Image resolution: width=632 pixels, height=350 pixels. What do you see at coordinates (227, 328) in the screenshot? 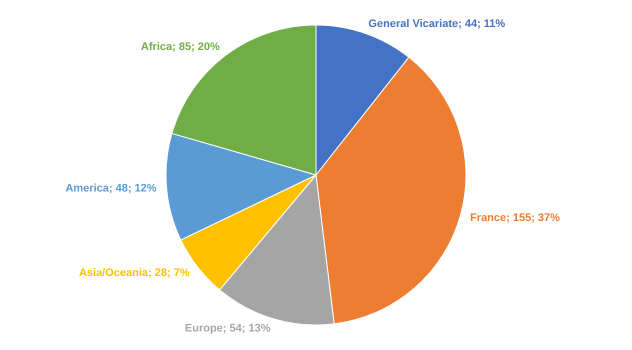
I see `slice-label: Europe; 54; 13%` at bounding box center [227, 328].